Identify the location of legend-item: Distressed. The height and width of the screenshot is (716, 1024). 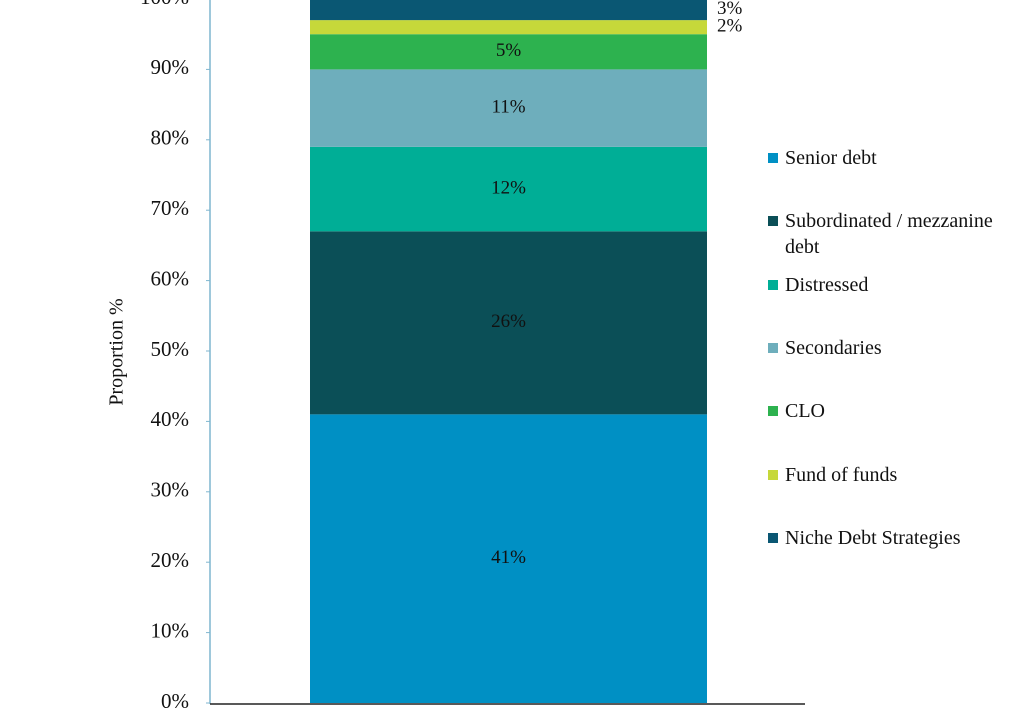
(893, 285).